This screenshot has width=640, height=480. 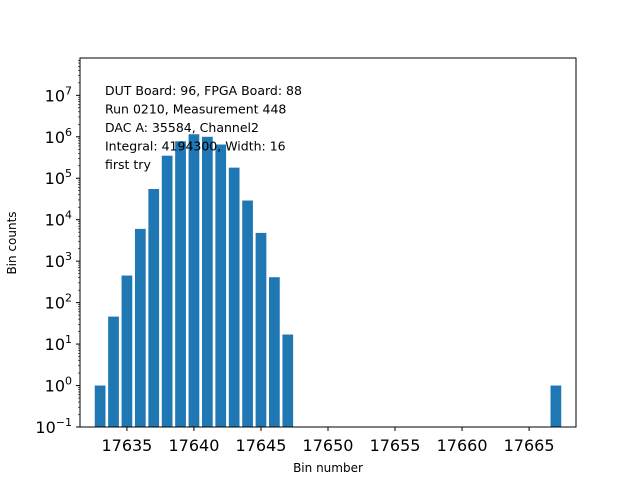 What do you see at coordinates (128, 164) in the screenshot?
I see `annotation-line-5: first try` at bounding box center [128, 164].